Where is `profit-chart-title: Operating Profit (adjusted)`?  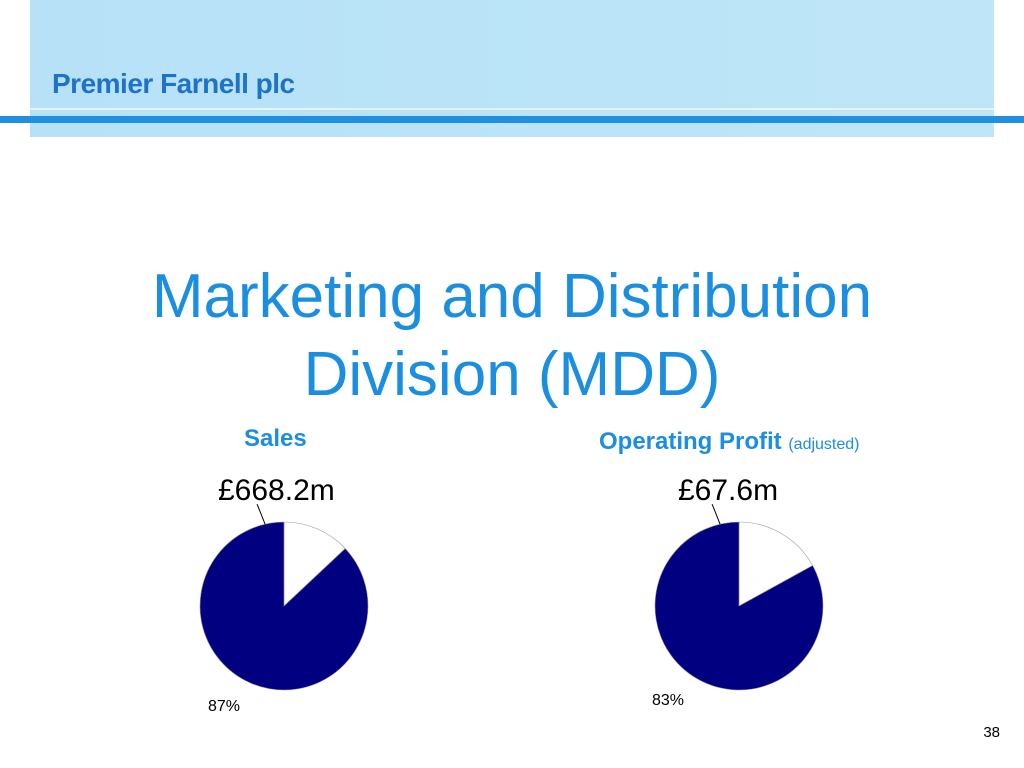
profit-chart-title: Operating Profit (adjusted) is located at coordinates (729, 442).